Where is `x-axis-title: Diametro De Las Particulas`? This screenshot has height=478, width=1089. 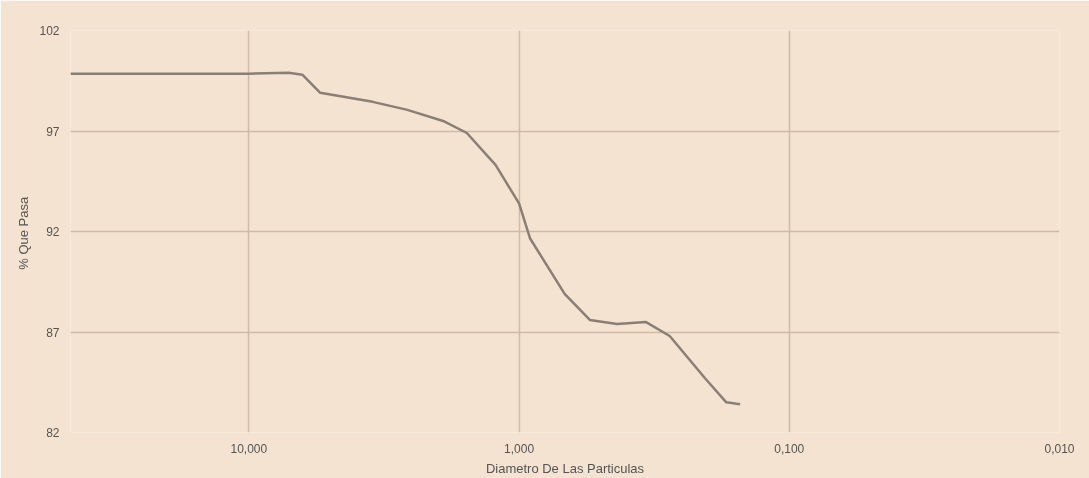 x-axis-title: Diametro De Las Particulas is located at coordinates (565, 468).